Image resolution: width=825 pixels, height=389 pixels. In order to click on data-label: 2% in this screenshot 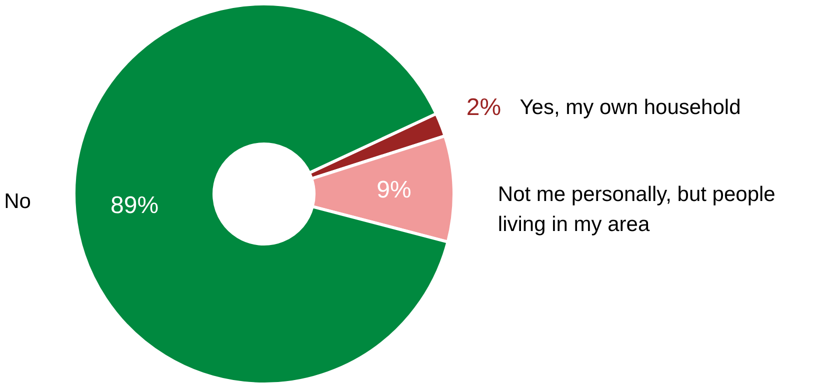, I will do `click(484, 107)`.